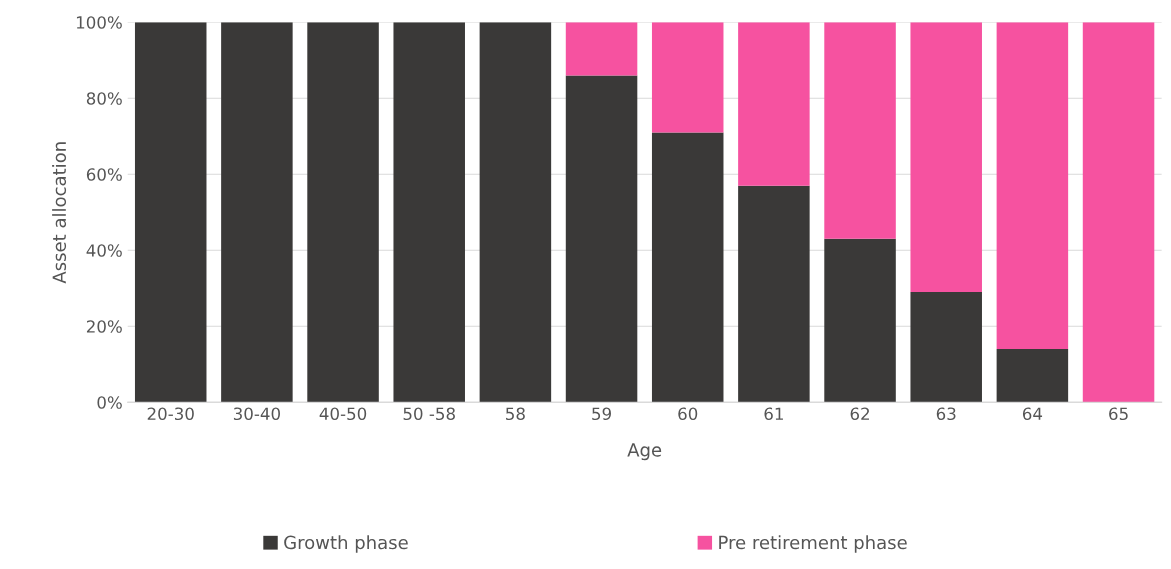  I want to click on x-tick-label: 58, so click(515, 414).